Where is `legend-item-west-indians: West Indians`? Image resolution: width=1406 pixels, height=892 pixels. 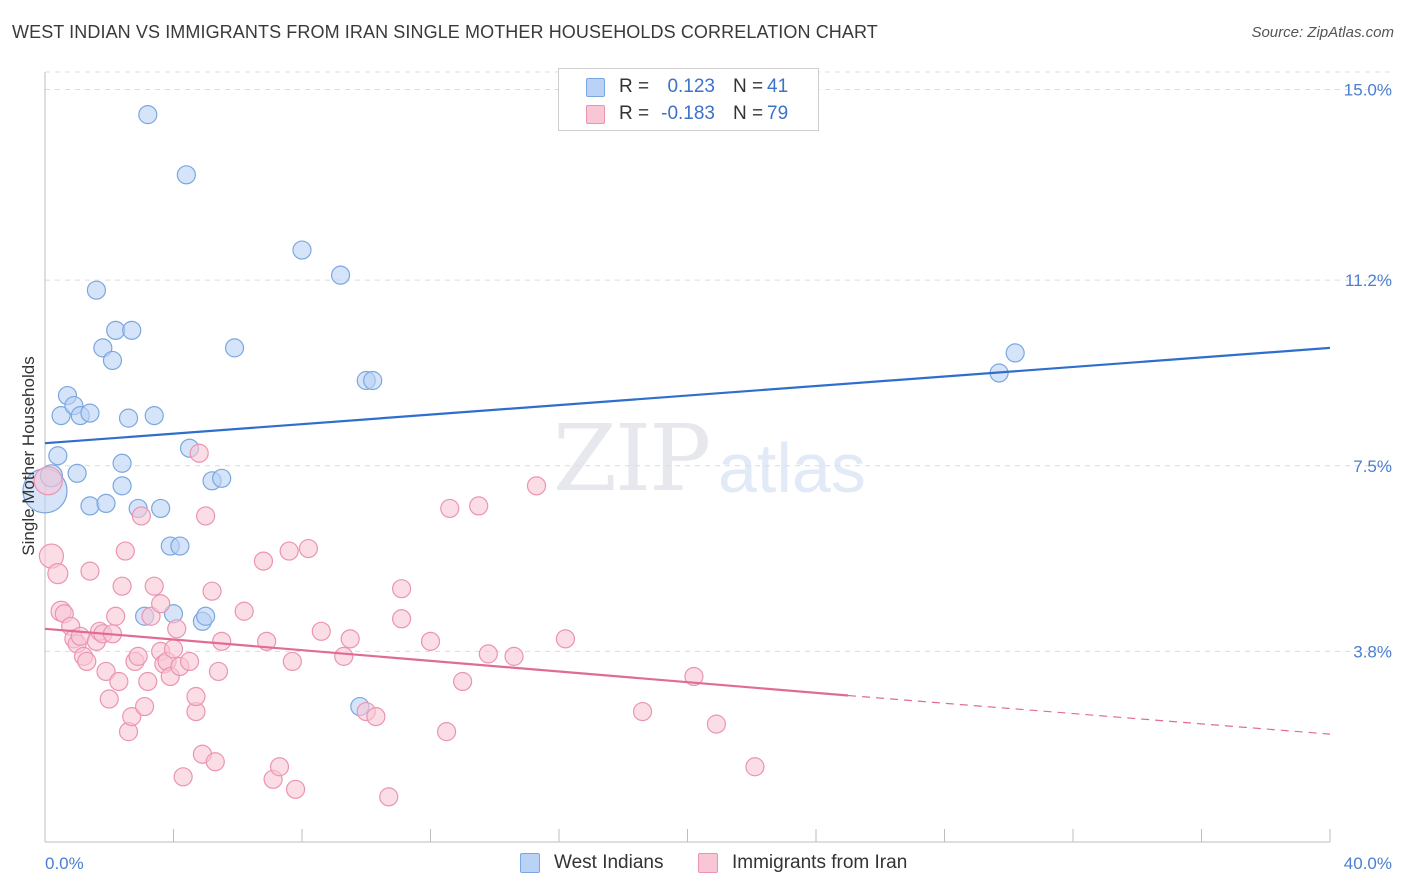
legend-item-west-indians: West Indians is located at coordinates (591, 863).